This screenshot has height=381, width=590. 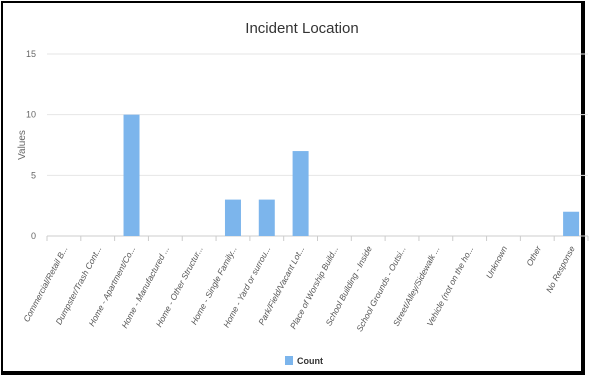 What do you see at coordinates (301, 28) in the screenshot?
I see `chart-title: Incident Location` at bounding box center [301, 28].